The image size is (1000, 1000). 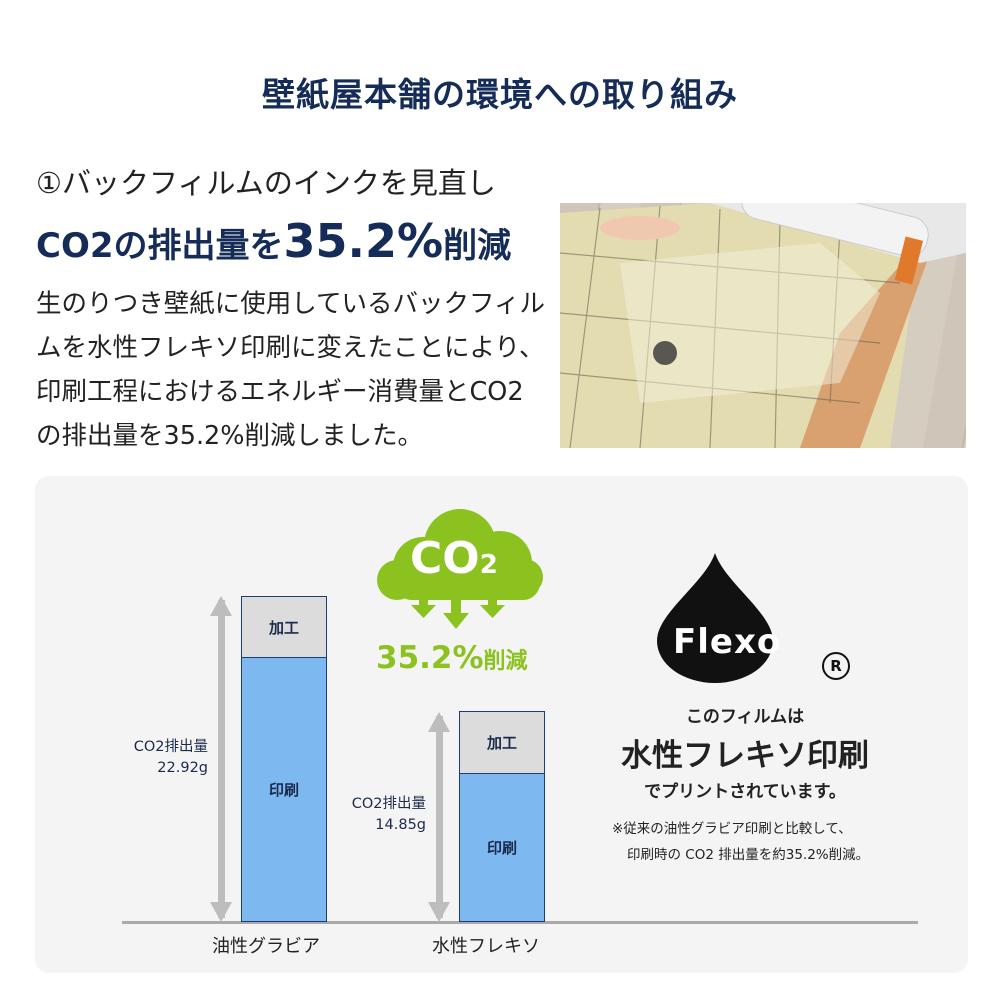 I want to click on flexo-logo: Flexo, so click(x=727, y=642).